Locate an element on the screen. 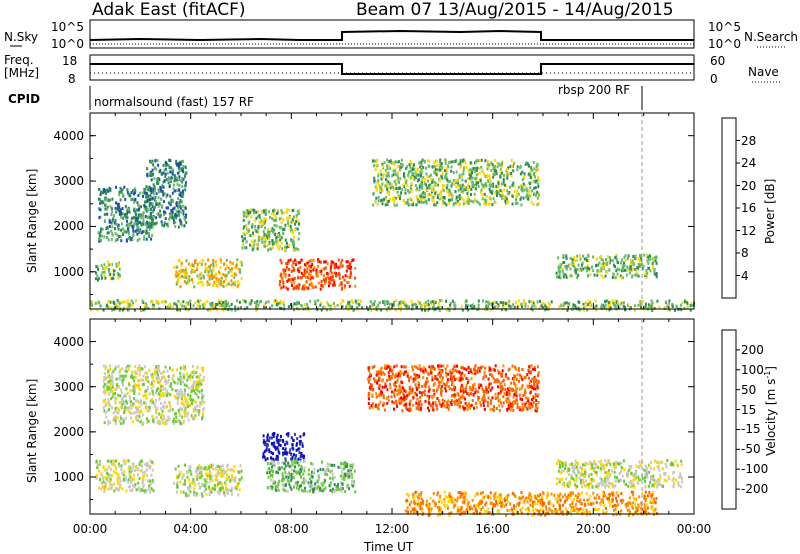  x-tick-label: 20:00 is located at coordinates (593, 529).